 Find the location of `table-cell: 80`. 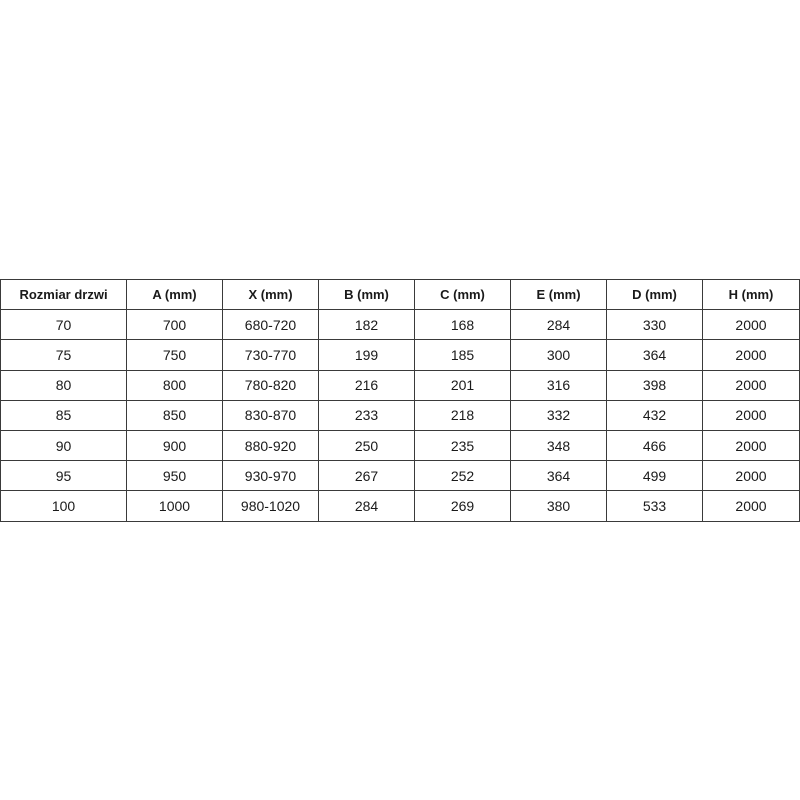

table-cell: 80 is located at coordinates (63, 385).